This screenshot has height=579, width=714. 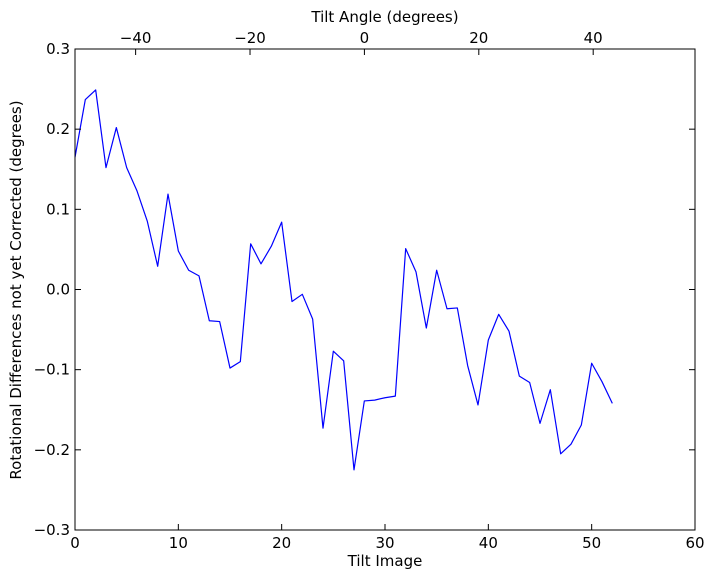 What do you see at coordinates (58, 290) in the screenshot?
I see `y-tick-label: 0.0` at bounding box center [58, 290].